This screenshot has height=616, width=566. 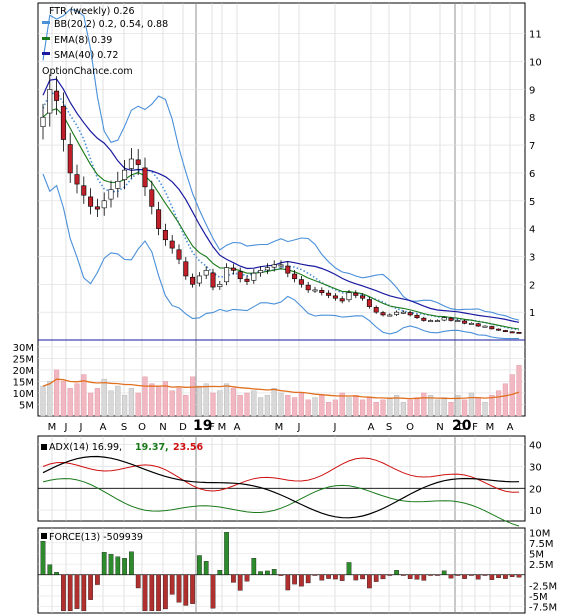 I want to click on force-tick-label: 7.5M, so click(x=541, y=544).